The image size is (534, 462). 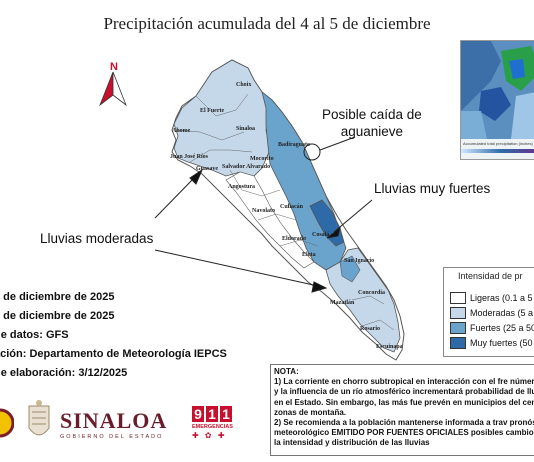 What do you see at coordinates (97, 238) in the screenshot?
I see `callout-moderadas: Lluvias moderadas` at bounding box center [97, 238].